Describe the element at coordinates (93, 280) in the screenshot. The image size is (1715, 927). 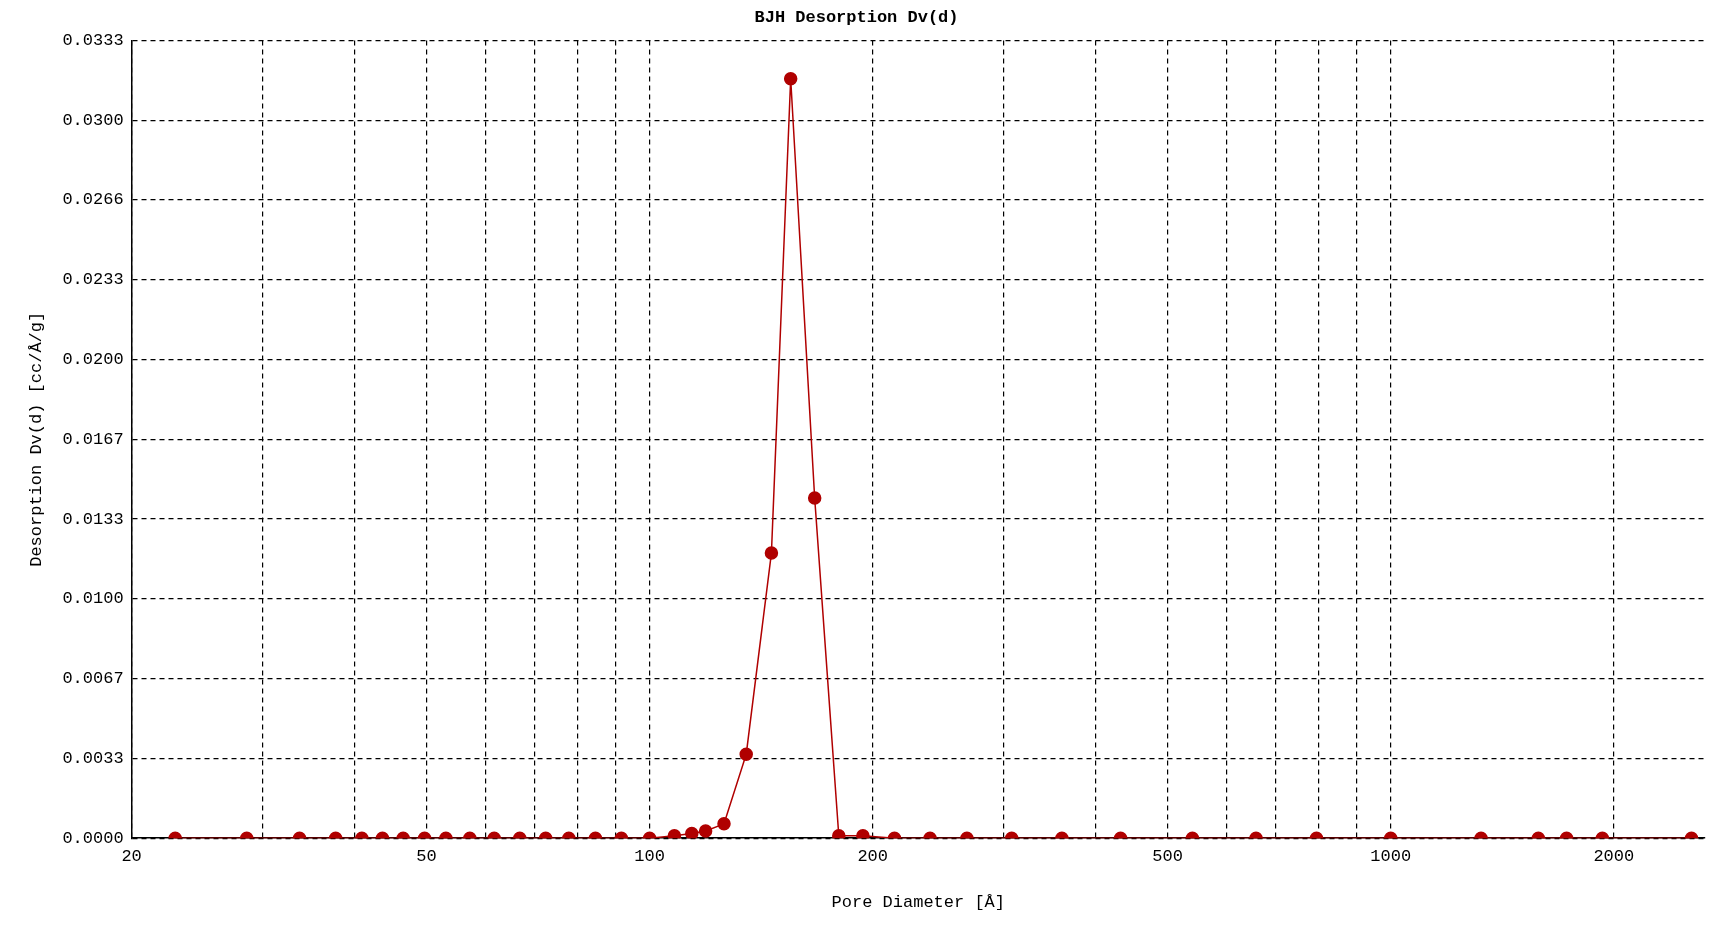
I see `y-tick-label: 0.0233` at that location.